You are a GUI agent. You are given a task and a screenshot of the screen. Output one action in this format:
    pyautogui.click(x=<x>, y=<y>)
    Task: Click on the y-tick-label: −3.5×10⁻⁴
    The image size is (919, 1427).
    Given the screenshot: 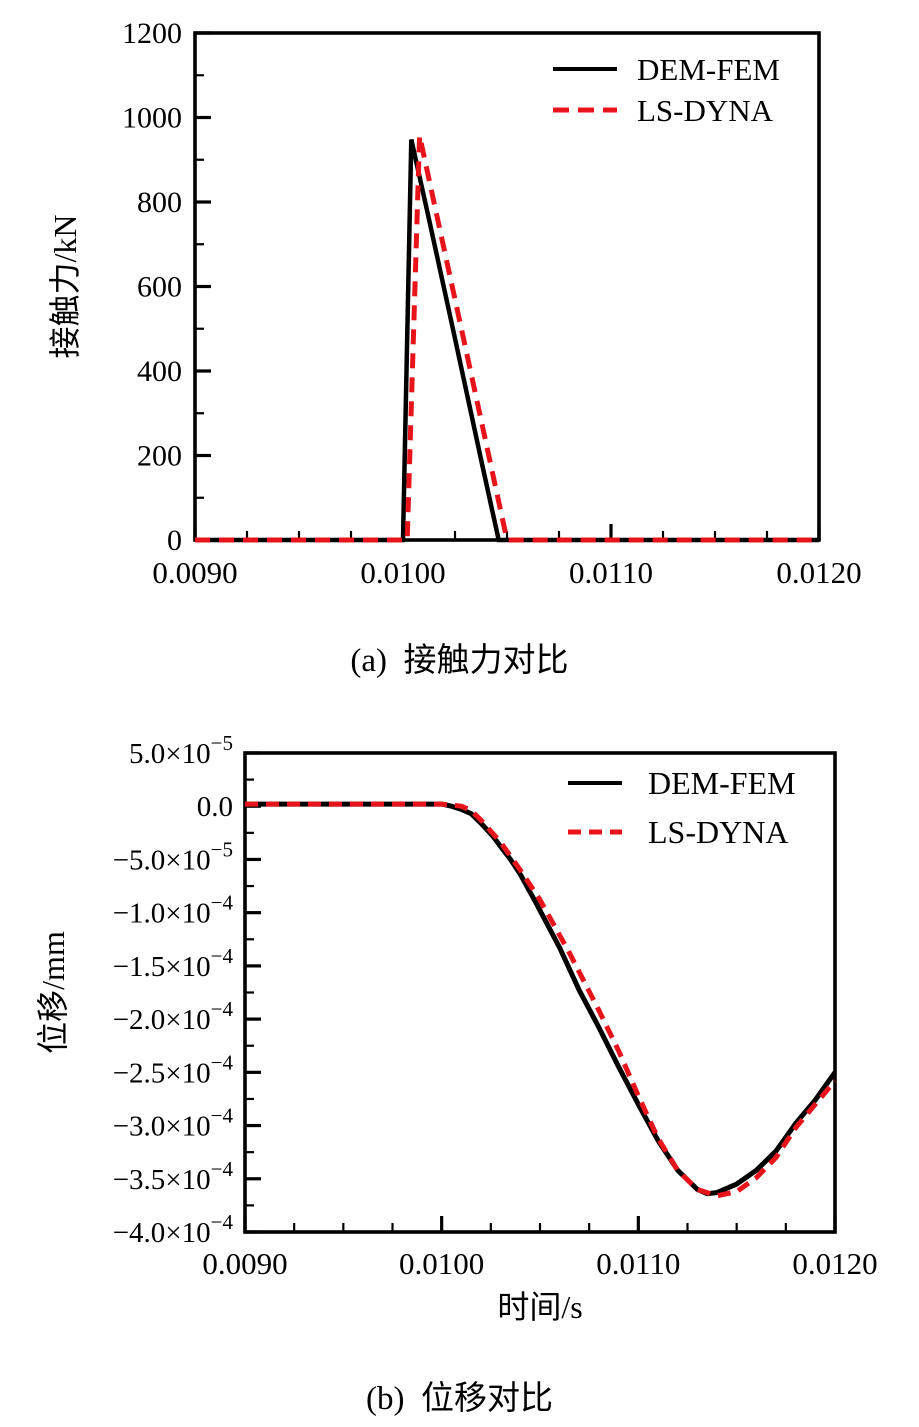 What is the action you would take?
    pyautogui.click(x=173, y=1176)
    